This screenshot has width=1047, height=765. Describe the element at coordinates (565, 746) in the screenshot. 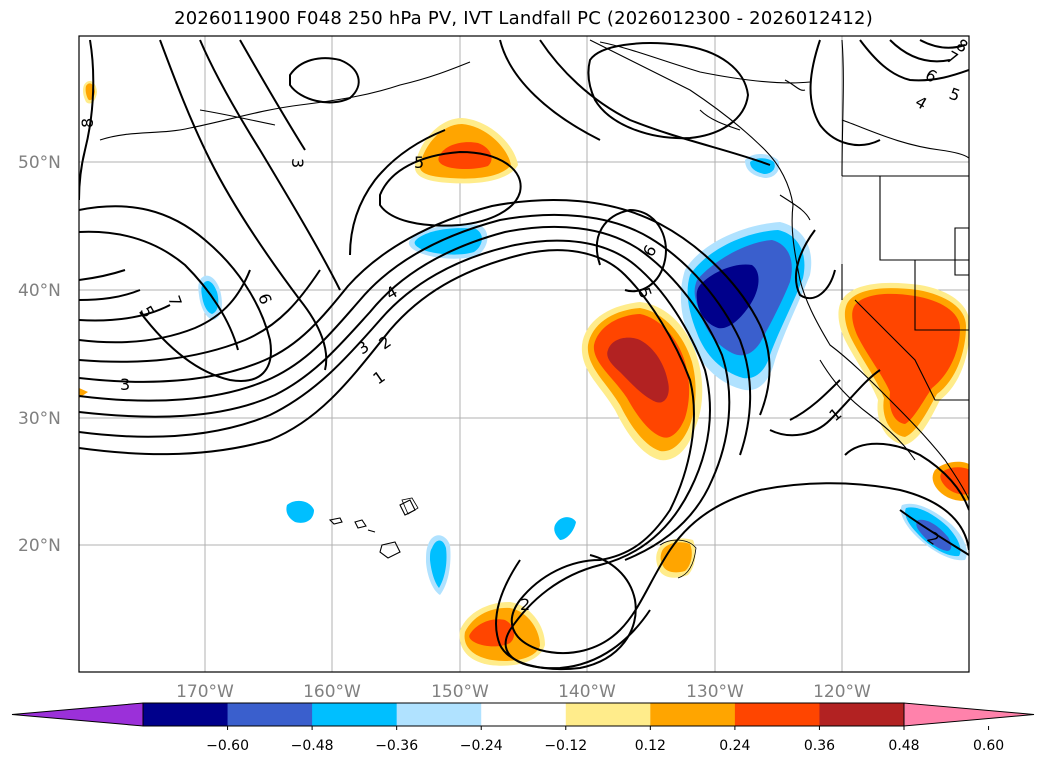

I see `colorbar-tick-label: −0.12` at that location.